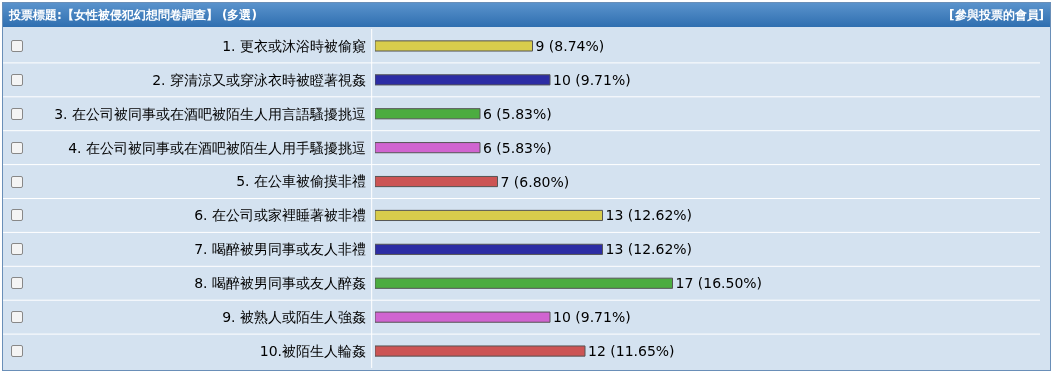 The height and width of the screenshot is (371, 1051). Describe the element at coordinates (280, 215) in the screenshot. I see `y-tick-label: 6. 在公司或家裡睡著被非禮` at that location.